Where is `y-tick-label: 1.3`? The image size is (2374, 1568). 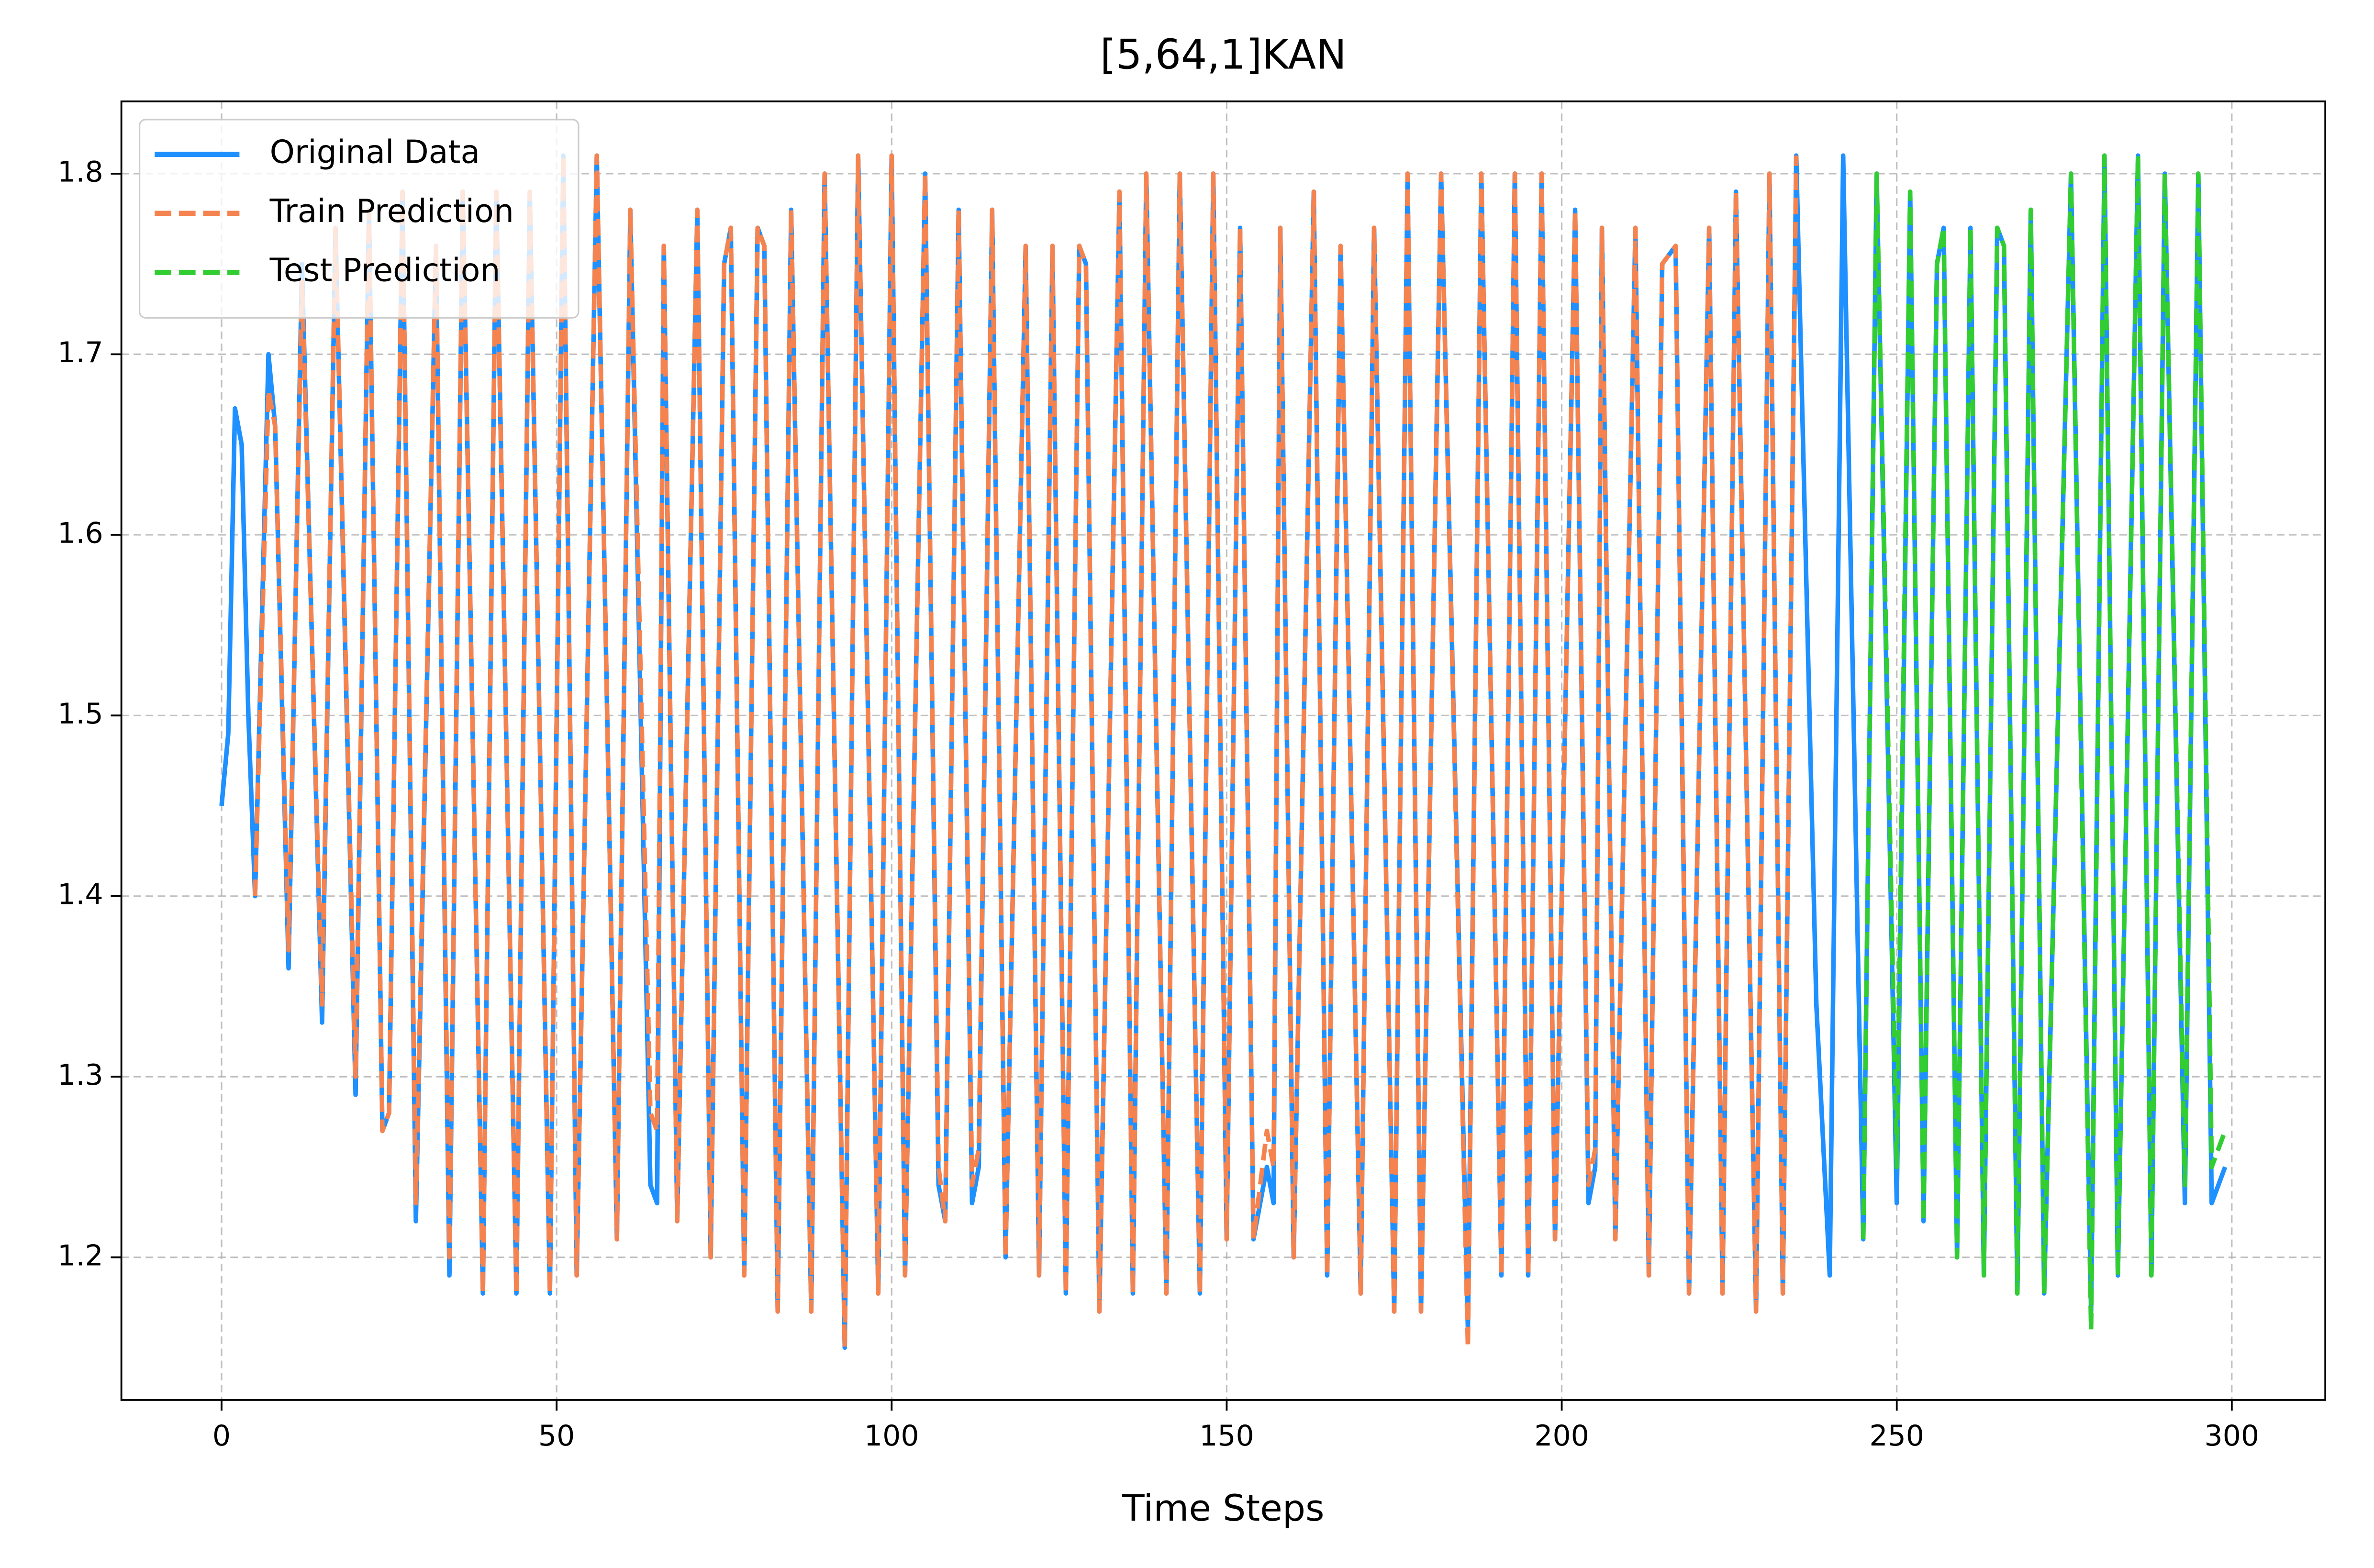
y-tick-label: 1.3 is located at coordinates (80, 1075).